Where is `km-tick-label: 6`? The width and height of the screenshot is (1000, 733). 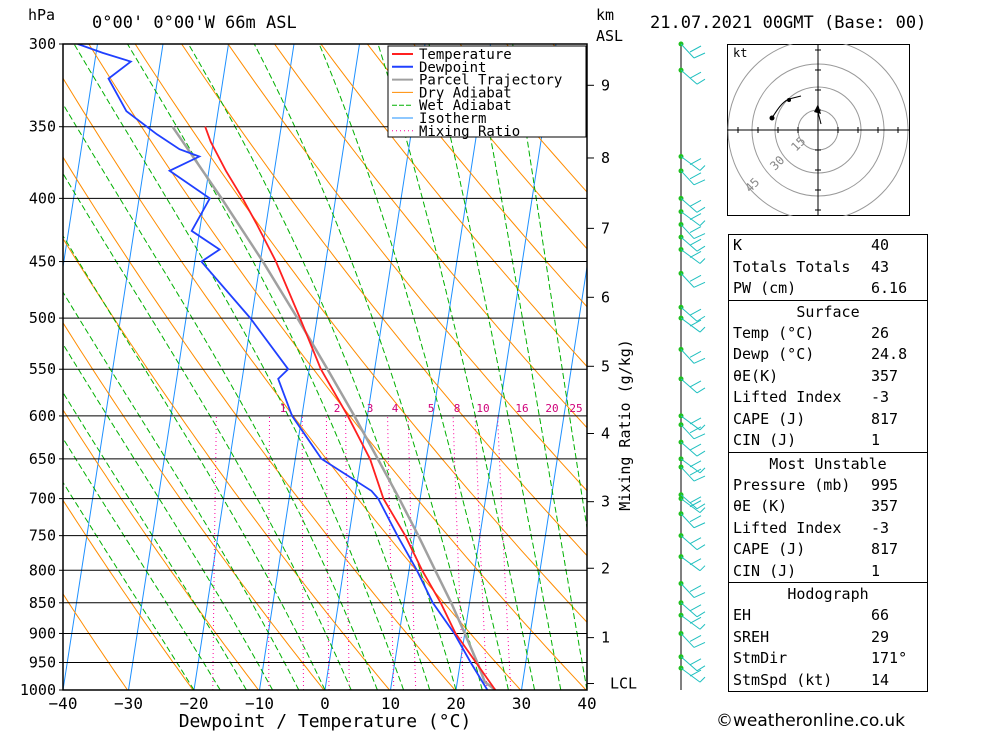
km-tick-label: 6 is located at coordinates (605, 297).